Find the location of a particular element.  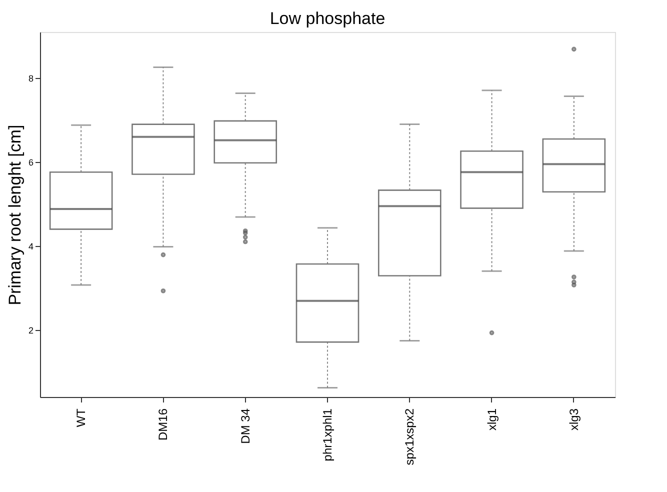

chart-title: Low phosphate is located at coordinates (328, 18).